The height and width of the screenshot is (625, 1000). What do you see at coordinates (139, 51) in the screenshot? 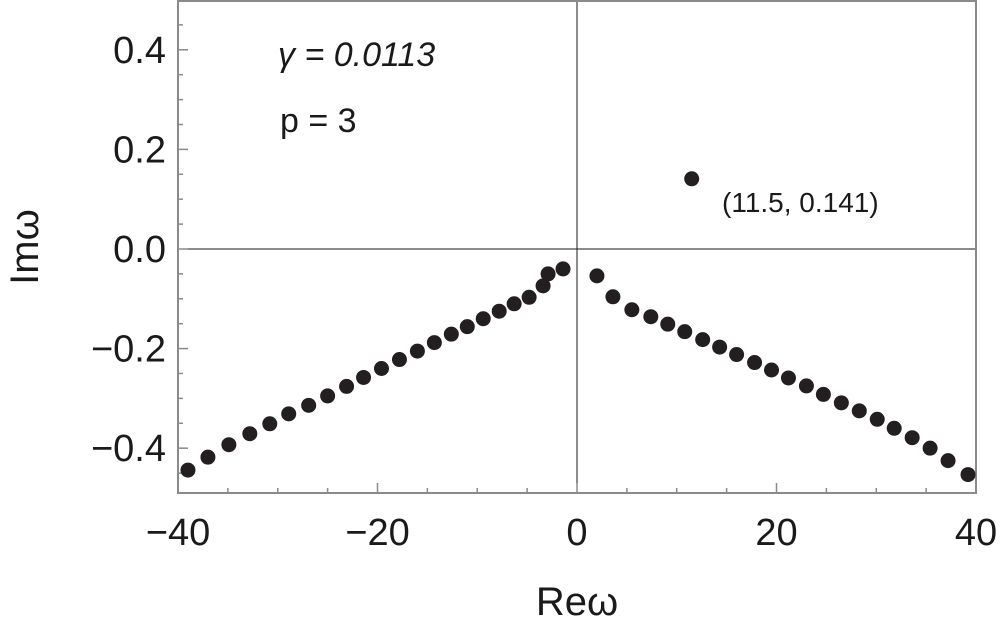
I see `y-tick-label: 0.4` at bounding box center [139, 51].